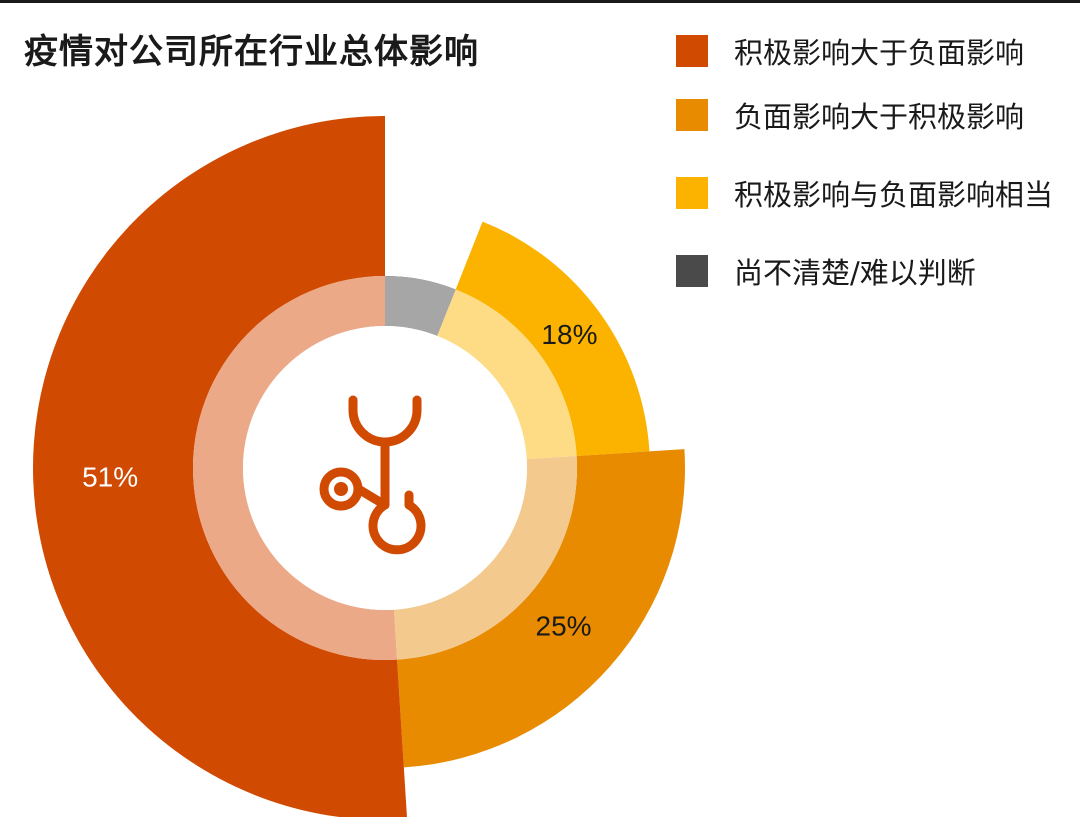 The height and width of the screenshot is (817, 1080). I want to click on legend-item: 积极影响与负面影响相当, so click(864, 193).